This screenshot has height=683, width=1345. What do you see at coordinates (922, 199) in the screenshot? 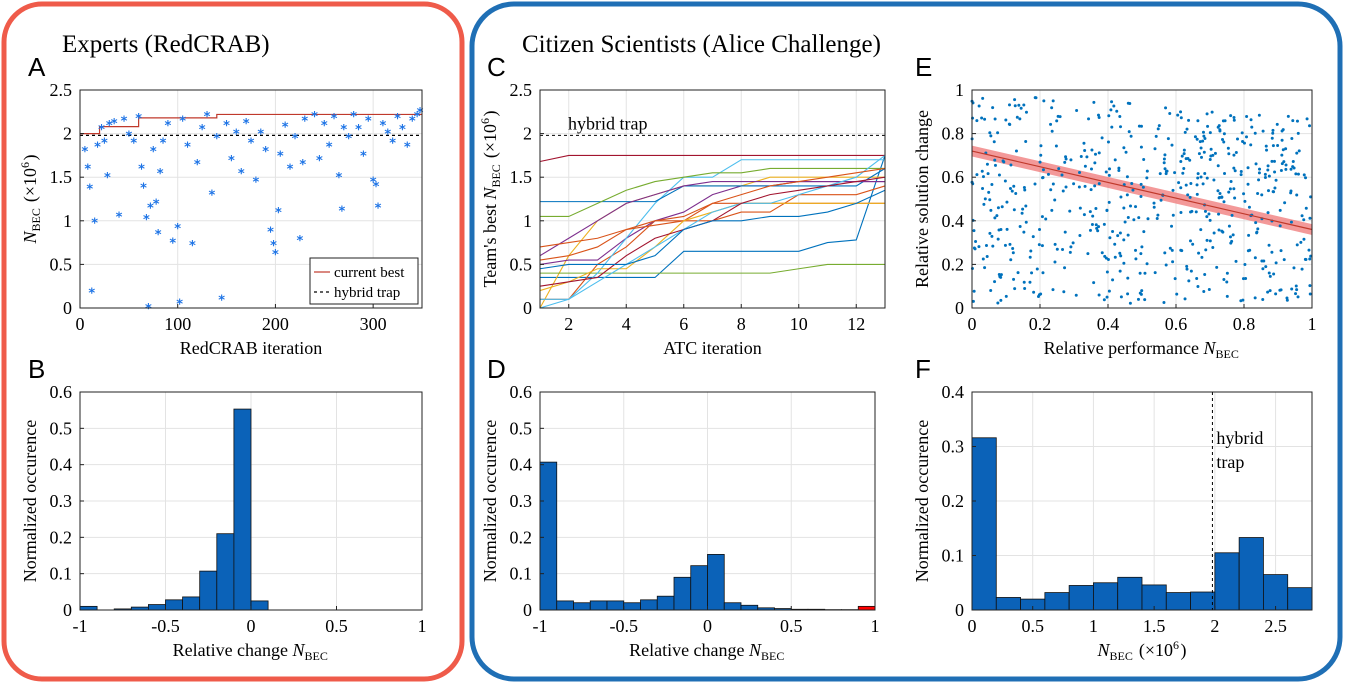
I see `y-axis-label: Relative solution change` at bounding box center [922, 199].